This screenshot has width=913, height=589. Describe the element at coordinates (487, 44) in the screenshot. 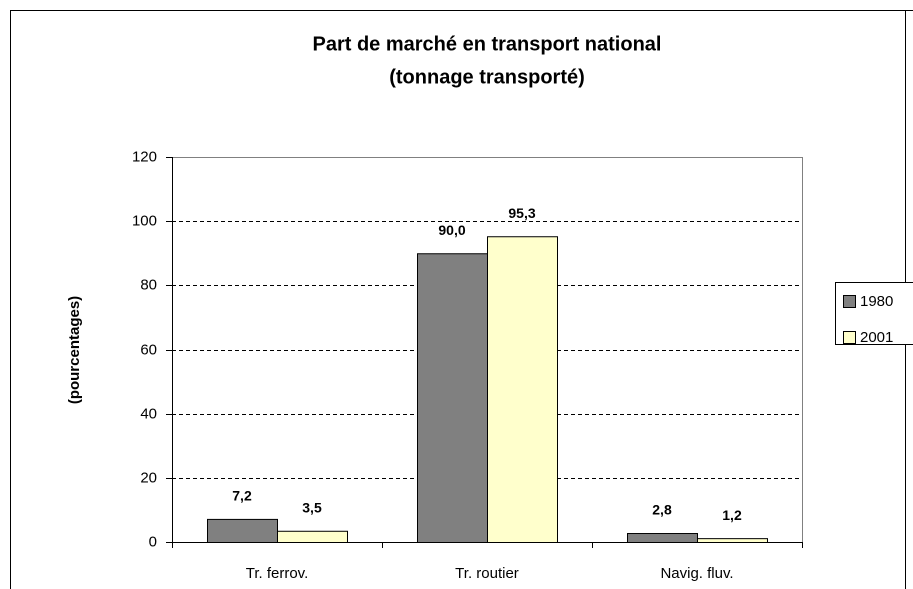

I see `chart-title: Part de marché en transport national` at that location.